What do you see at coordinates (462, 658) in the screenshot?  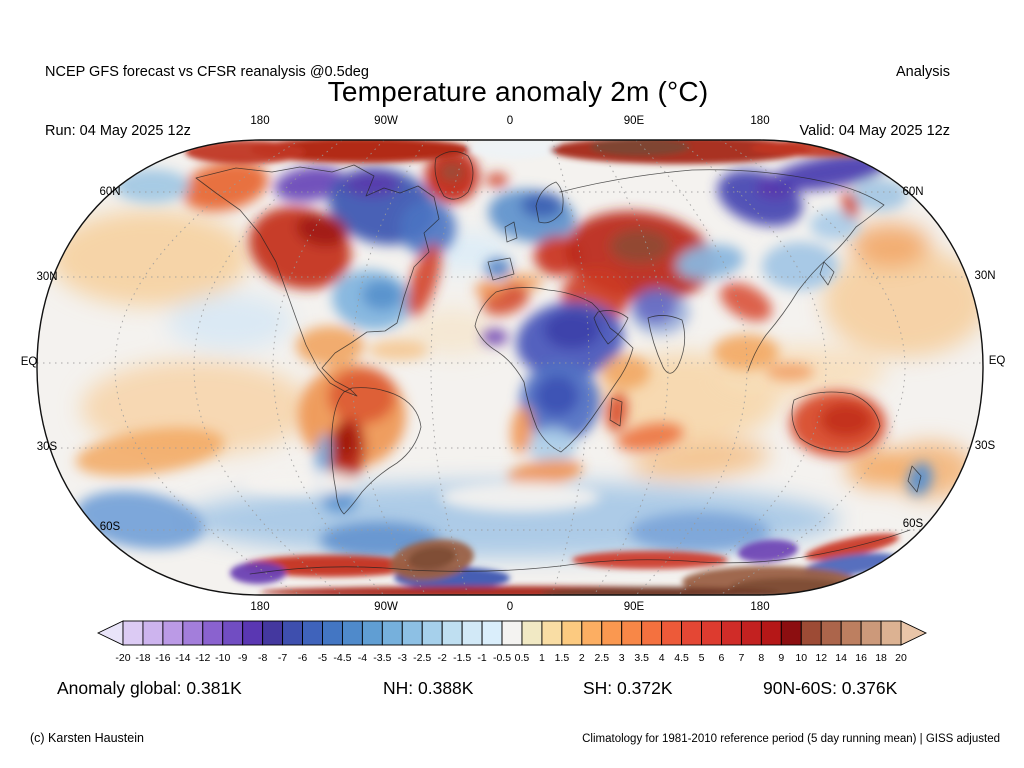 I see `colorbar-tick-label: -1.5` at bounding box center [462, 658].